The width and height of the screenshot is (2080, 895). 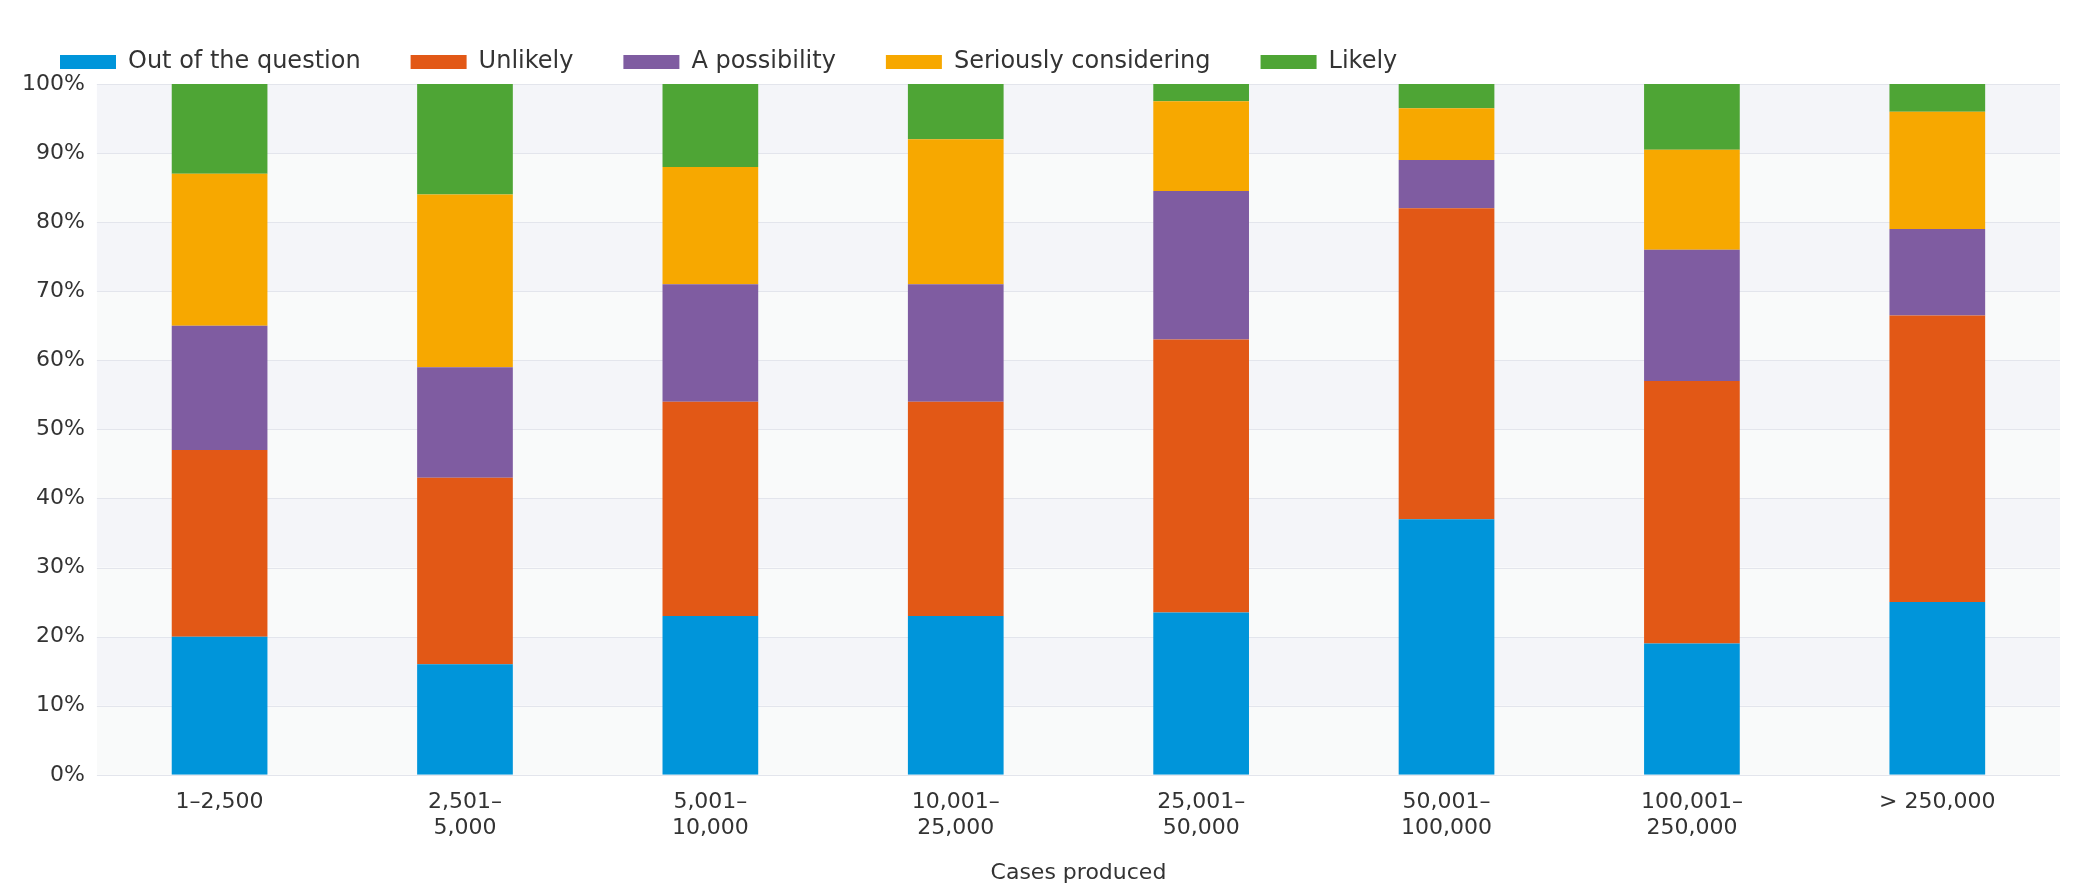 What do you see at coordinates (1078, 871) in the screenshot?
I see `x-axis-title: Cases produced` at bounding box center [1078, 871].